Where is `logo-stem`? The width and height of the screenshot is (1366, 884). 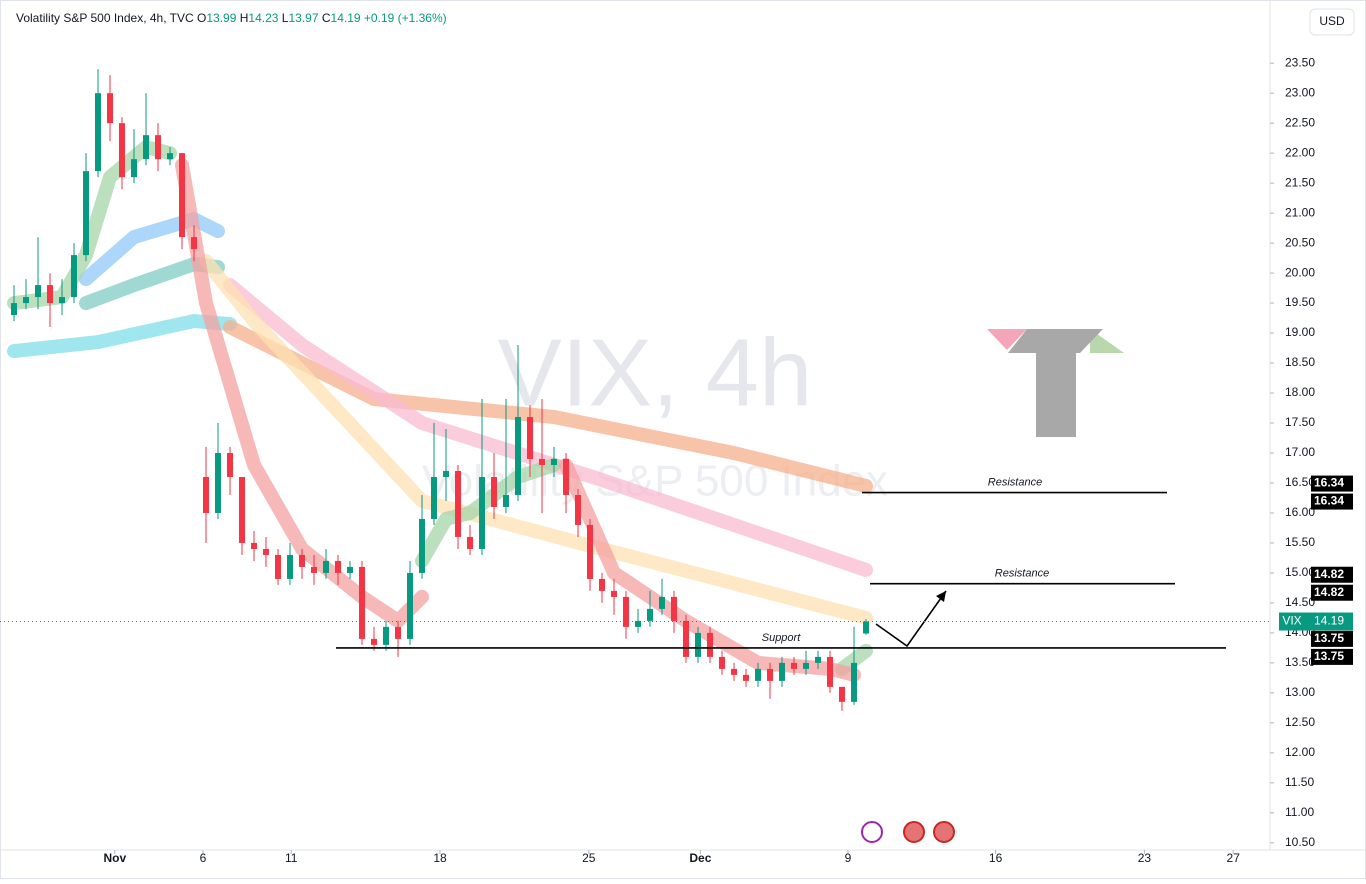 logo-stem is located at coordinates (1056, 395).